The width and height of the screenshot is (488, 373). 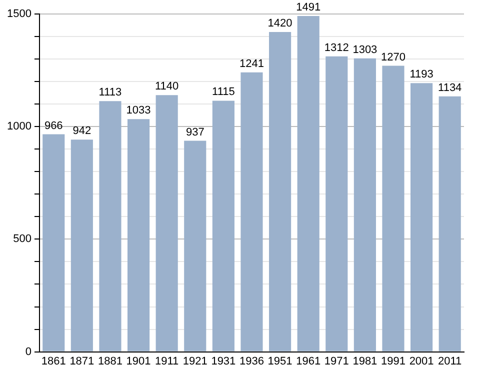 What do you see at coordinates (53, 361) in the screenshot?
I see `x-tick-label: 1861` at bounding box center [53, 361].